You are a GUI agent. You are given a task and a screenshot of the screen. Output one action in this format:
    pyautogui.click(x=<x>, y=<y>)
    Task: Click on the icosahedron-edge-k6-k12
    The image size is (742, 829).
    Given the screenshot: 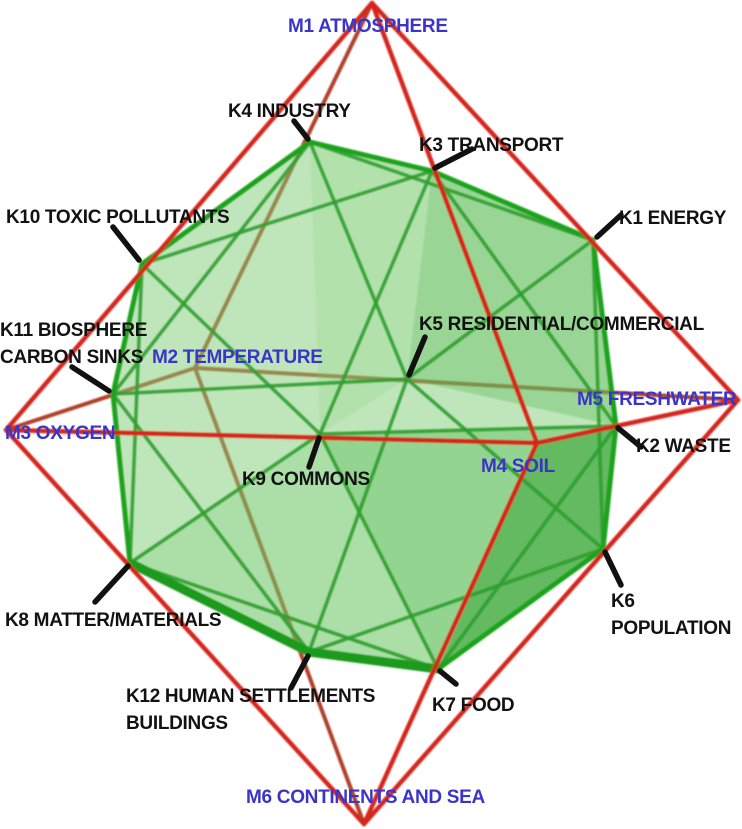 What is the action you would take?
    pyautogui.click(x=456, y=600)
    